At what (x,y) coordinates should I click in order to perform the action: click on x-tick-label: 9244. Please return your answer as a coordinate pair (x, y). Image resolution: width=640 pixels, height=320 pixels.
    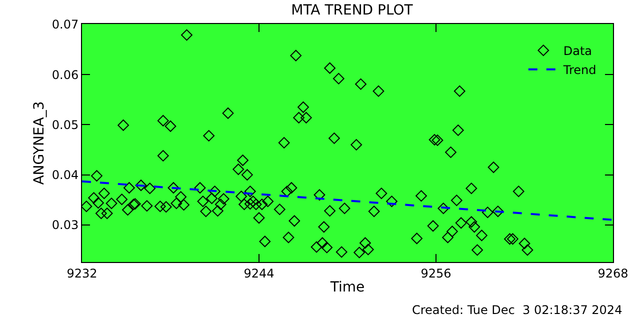
    Looking at the image, I should click on (259, 273).